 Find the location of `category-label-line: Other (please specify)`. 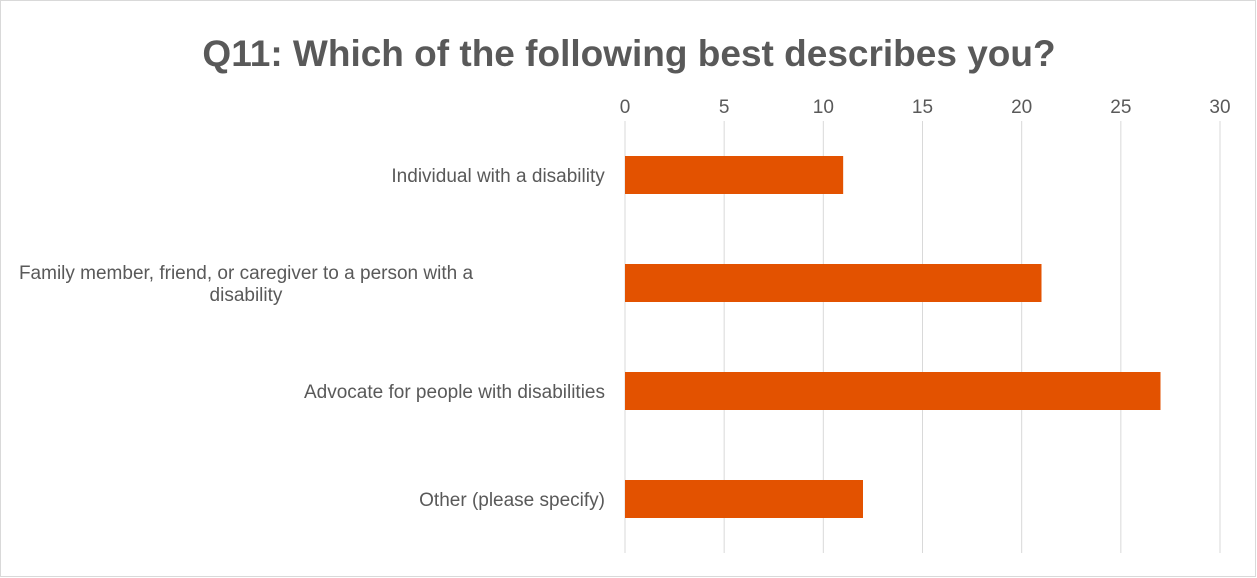

category-label-line: Other (please specify) is located at coordinates (512, 500).